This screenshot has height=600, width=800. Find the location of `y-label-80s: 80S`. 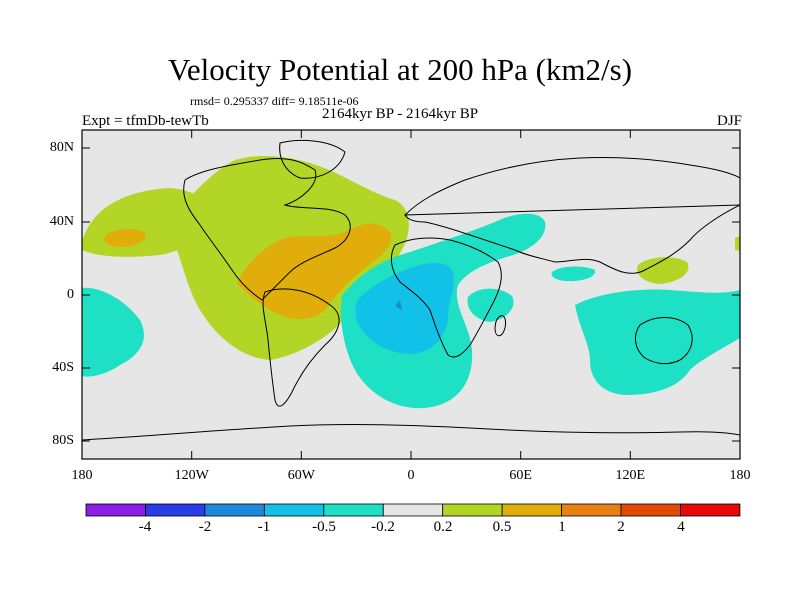

y-label-80s: 80S is located at coordinates (63, 440).